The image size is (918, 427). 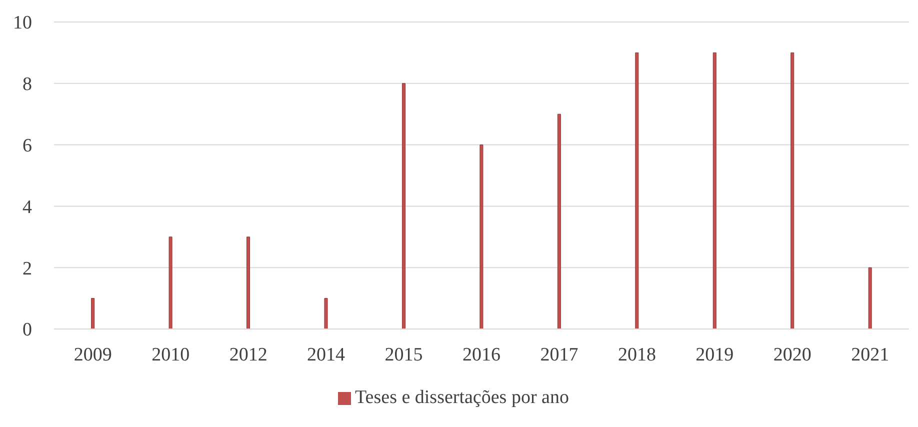 I want to click on x-tick-label: 2009, so click(x=93, y=355).